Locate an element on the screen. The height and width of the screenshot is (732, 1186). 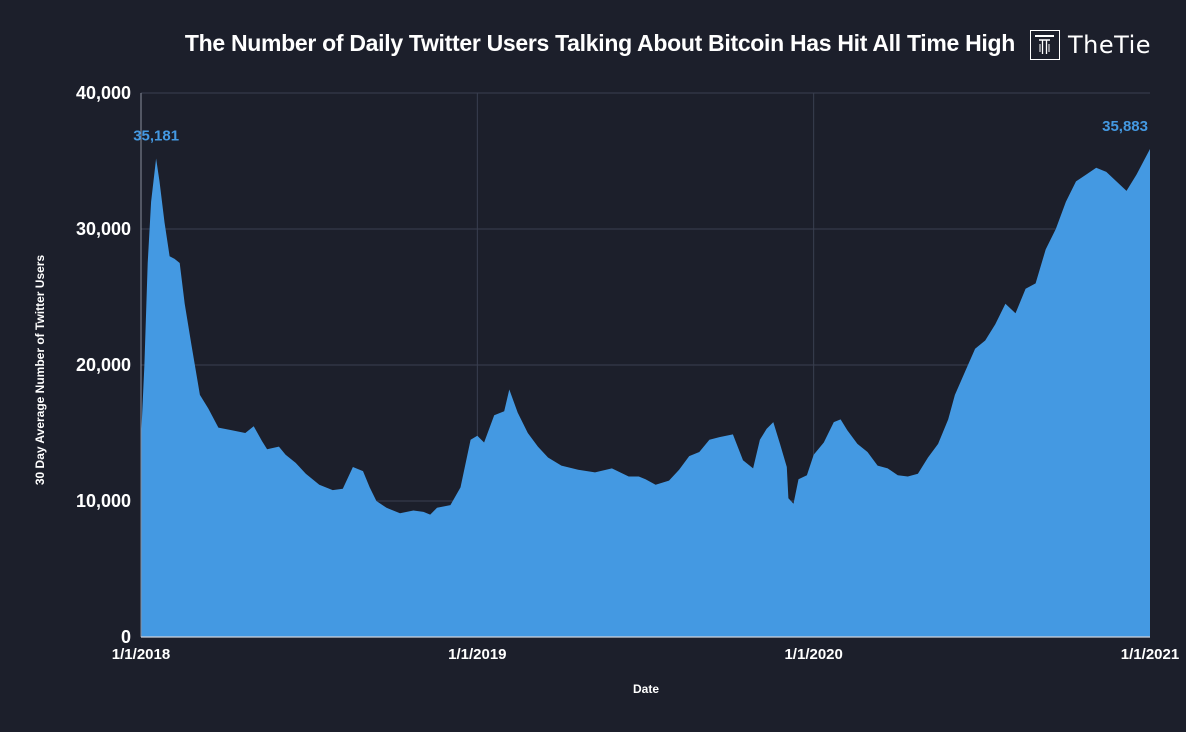
y-tick-label: 40,000 is located at coordinates (103, 93).